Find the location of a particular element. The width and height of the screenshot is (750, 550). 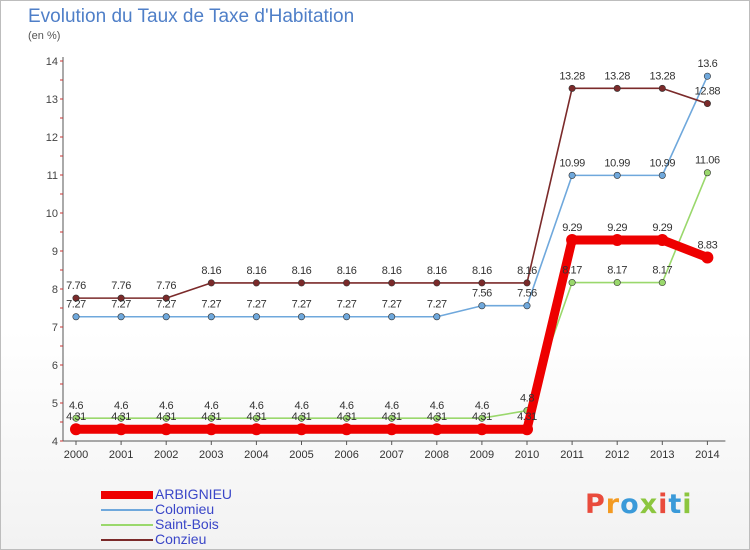

data-label-conzieu: 12.88 is located at coordinates (708, 92).